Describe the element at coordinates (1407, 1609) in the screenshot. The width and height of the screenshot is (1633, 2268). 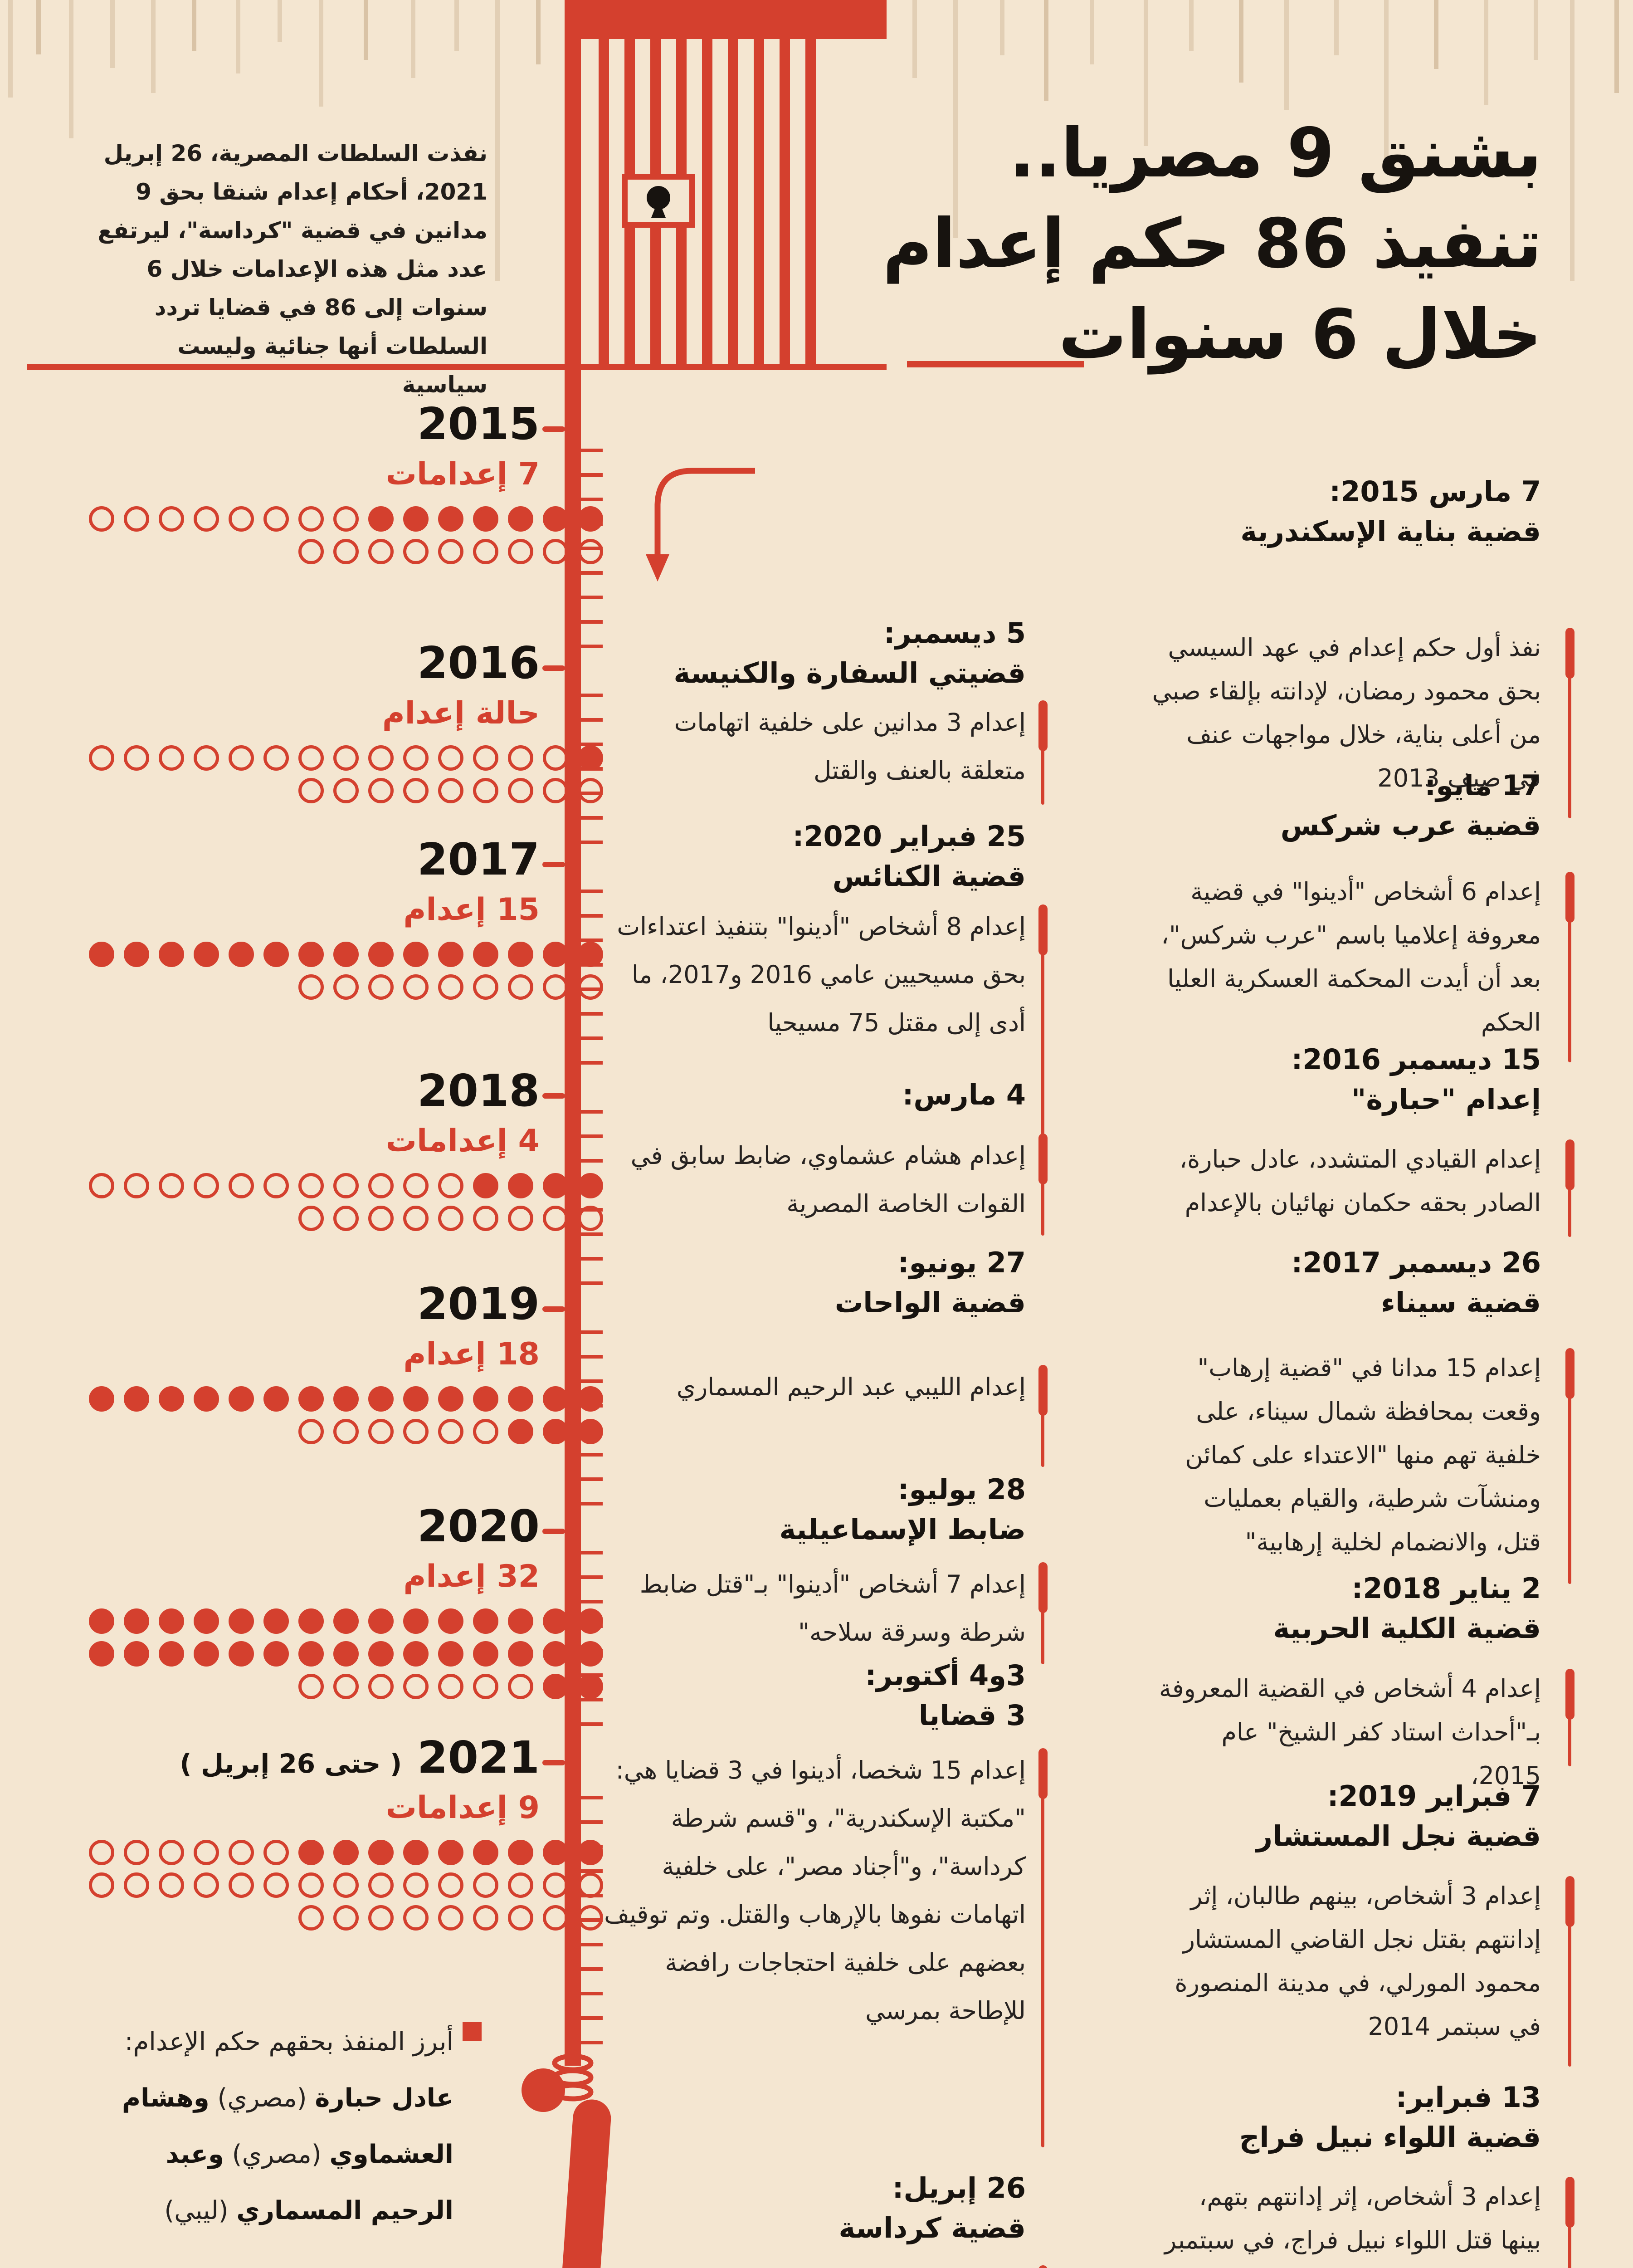
I see `event-date-title: 2 يناير 2018: قضية الكلية الحربية` at that location.